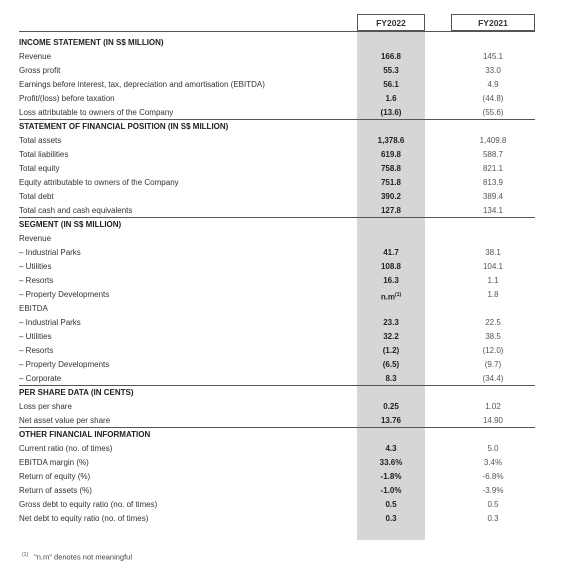 Image resolution: width=569 pixels, height=578 pixels. I want to click on value-fy2022-text: (6.5), so click(391, 364).